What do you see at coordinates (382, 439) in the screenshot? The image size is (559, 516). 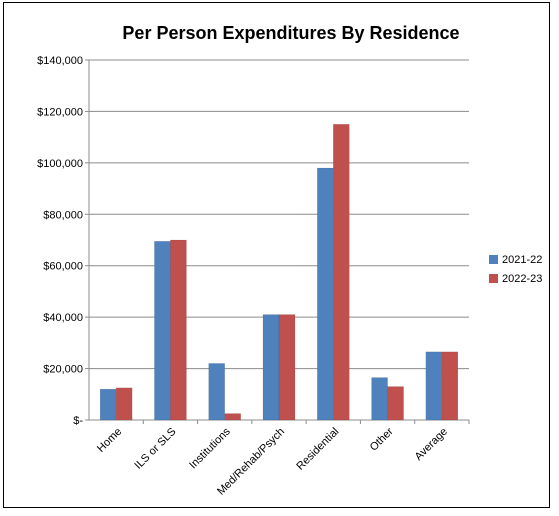 I see `x-tick-label: Other` at bounding box center [382, 439].